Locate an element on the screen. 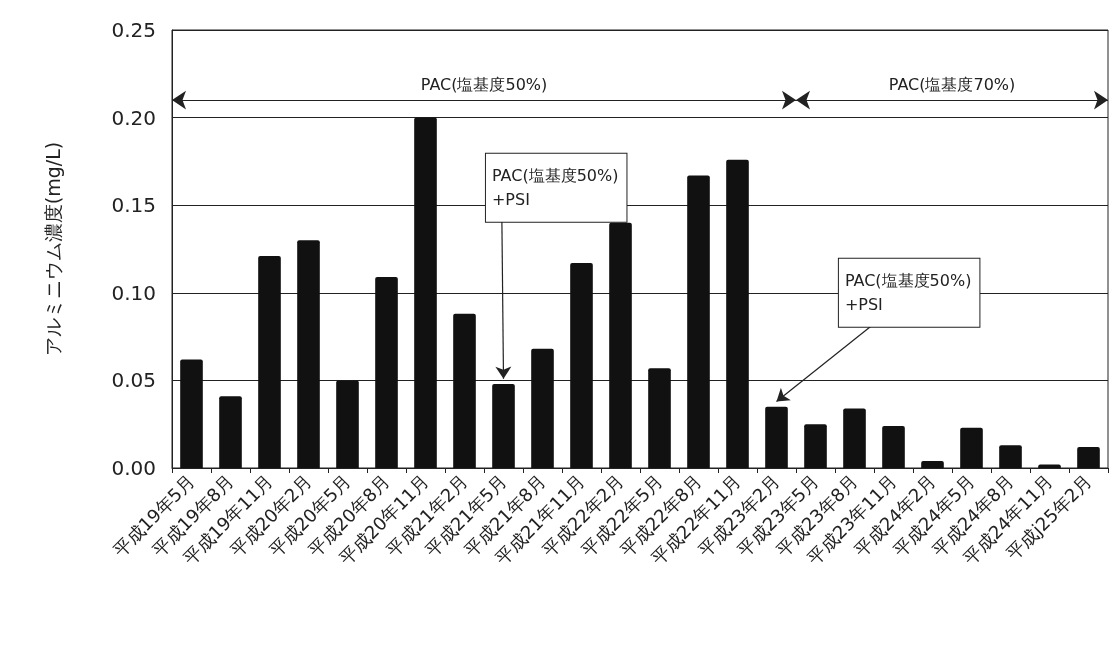 Image resolution: width=1112 pixels, height=660 pixels. y-axis-title: アルミニウム濃度(mg/L) is located at coordinates (52, 249).